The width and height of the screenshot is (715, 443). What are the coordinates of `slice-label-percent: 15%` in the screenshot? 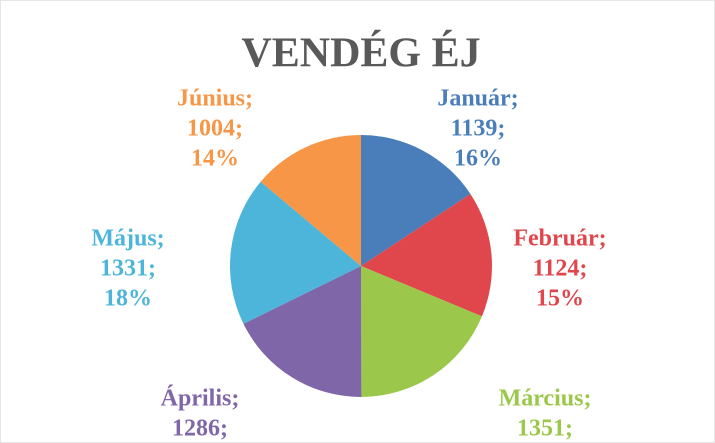 It's located at (560, 299).